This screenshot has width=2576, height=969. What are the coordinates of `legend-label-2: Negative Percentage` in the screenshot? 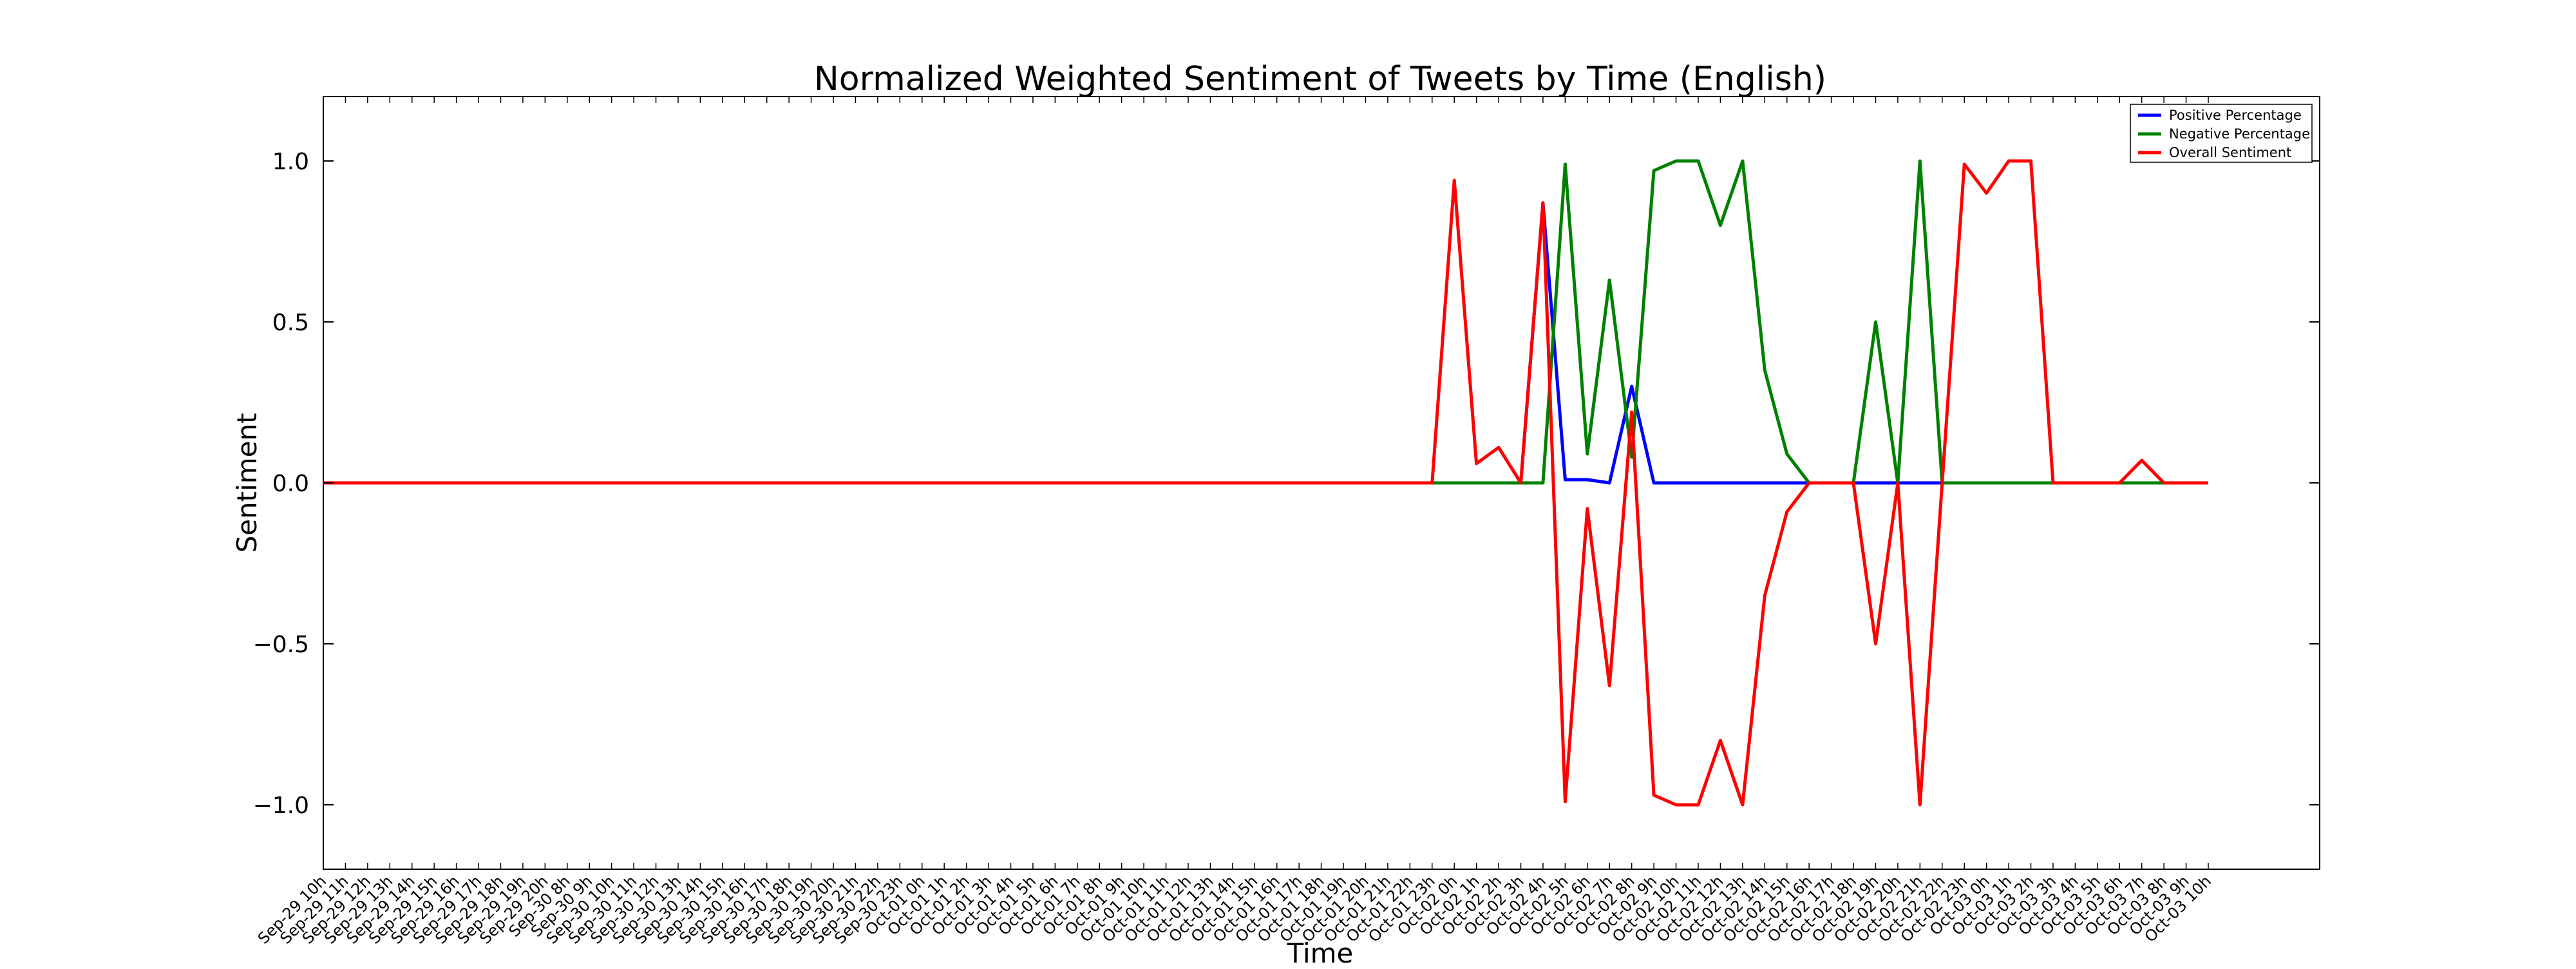 It's located at (2239, 134).